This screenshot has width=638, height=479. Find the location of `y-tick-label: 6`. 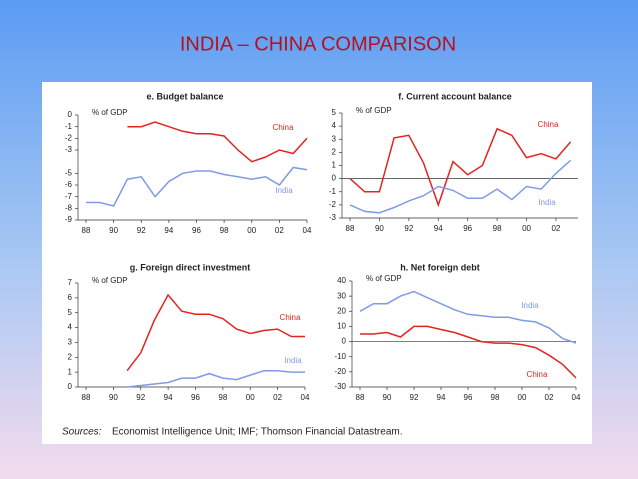

y-tick-label: 6 is located at coordinates (70, 297).